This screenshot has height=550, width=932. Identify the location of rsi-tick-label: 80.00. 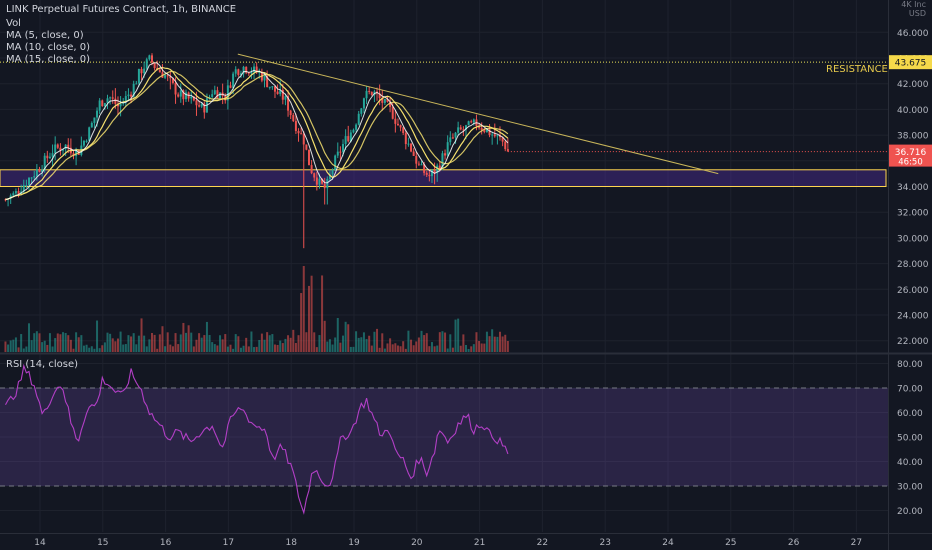
(910, 365).